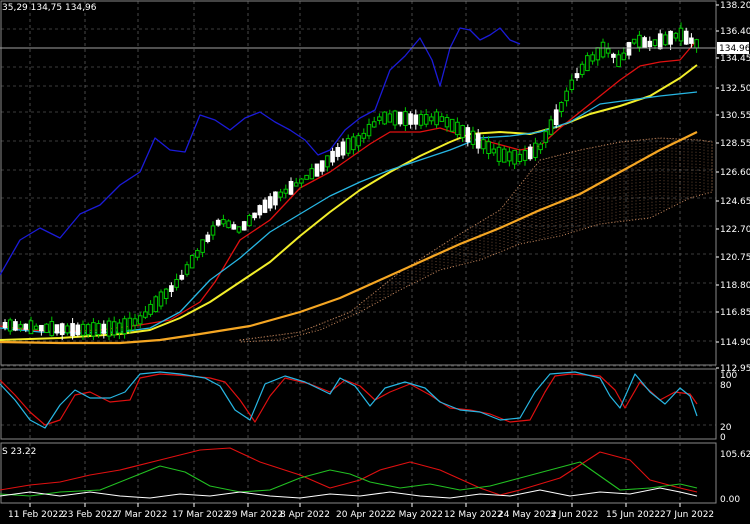  Describe the element at coordinates (349, 473) in the screenshot. I see `lower-indicator` at that location.